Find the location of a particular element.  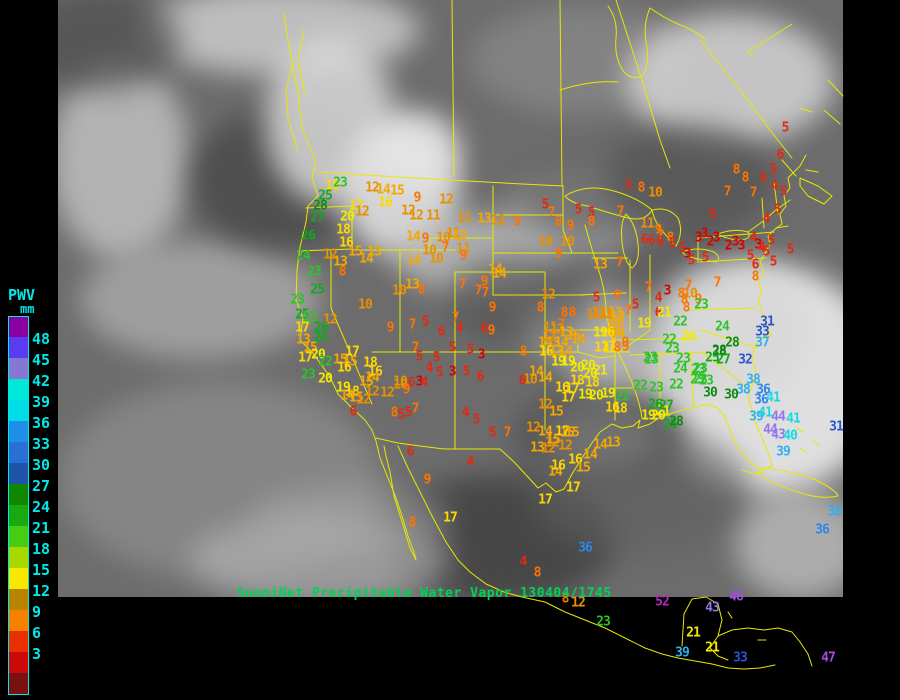

station-value: 40 is located at coordinates (790, 436).